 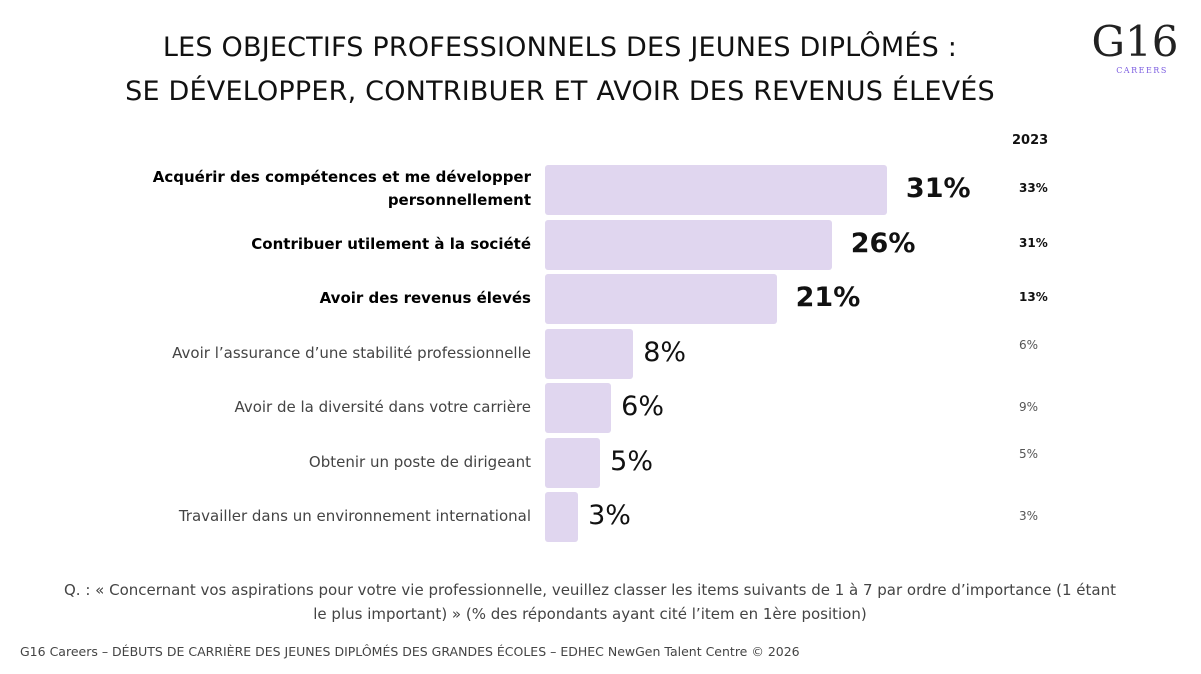 I want to click on g16-careers-logo: G16 CAREERS, so click(x=1135, y=46).